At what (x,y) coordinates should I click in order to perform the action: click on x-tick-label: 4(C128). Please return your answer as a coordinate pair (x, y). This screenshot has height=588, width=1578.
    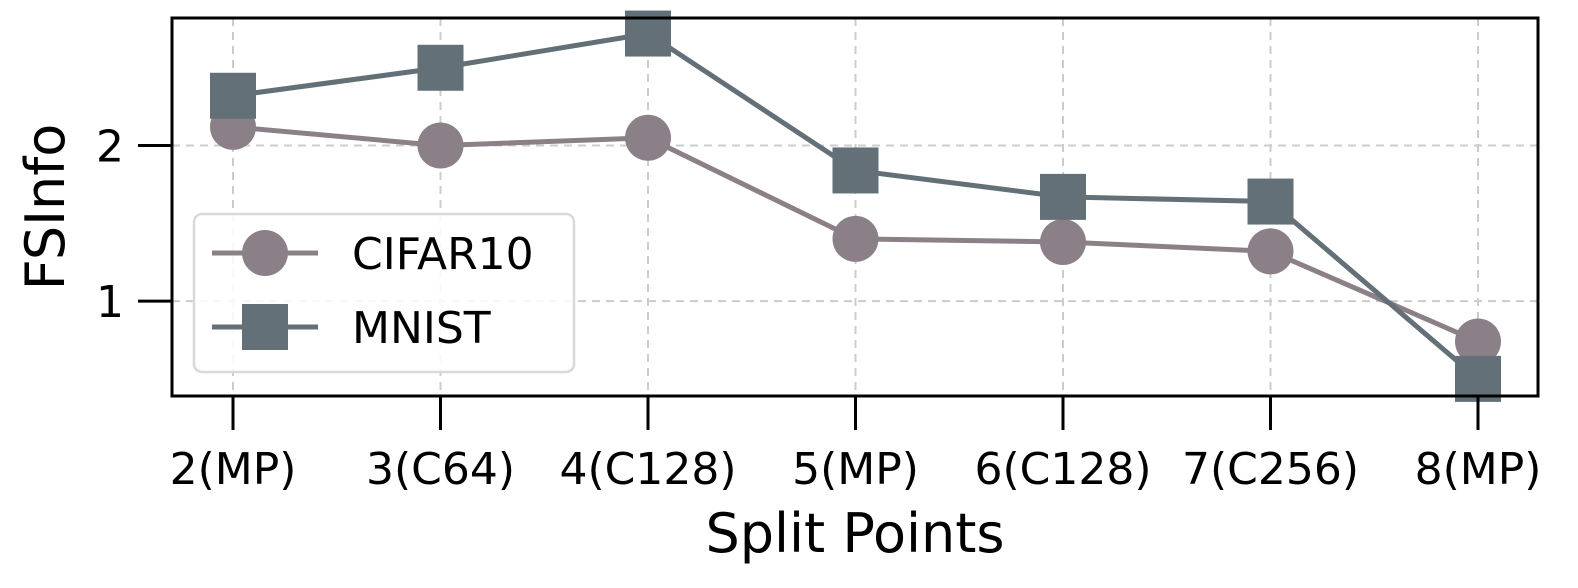
    Looking at the image, I should click on (647, 469).